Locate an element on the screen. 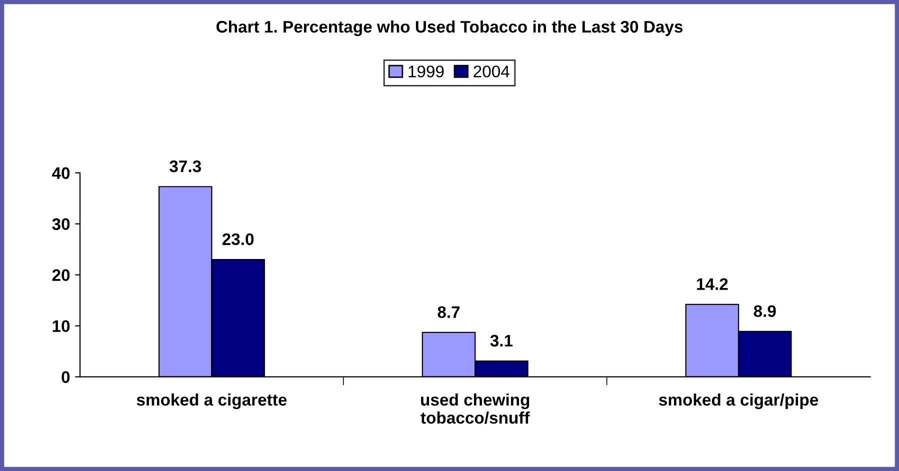  legend-label: 2004 is located at coordinates (492, 72).